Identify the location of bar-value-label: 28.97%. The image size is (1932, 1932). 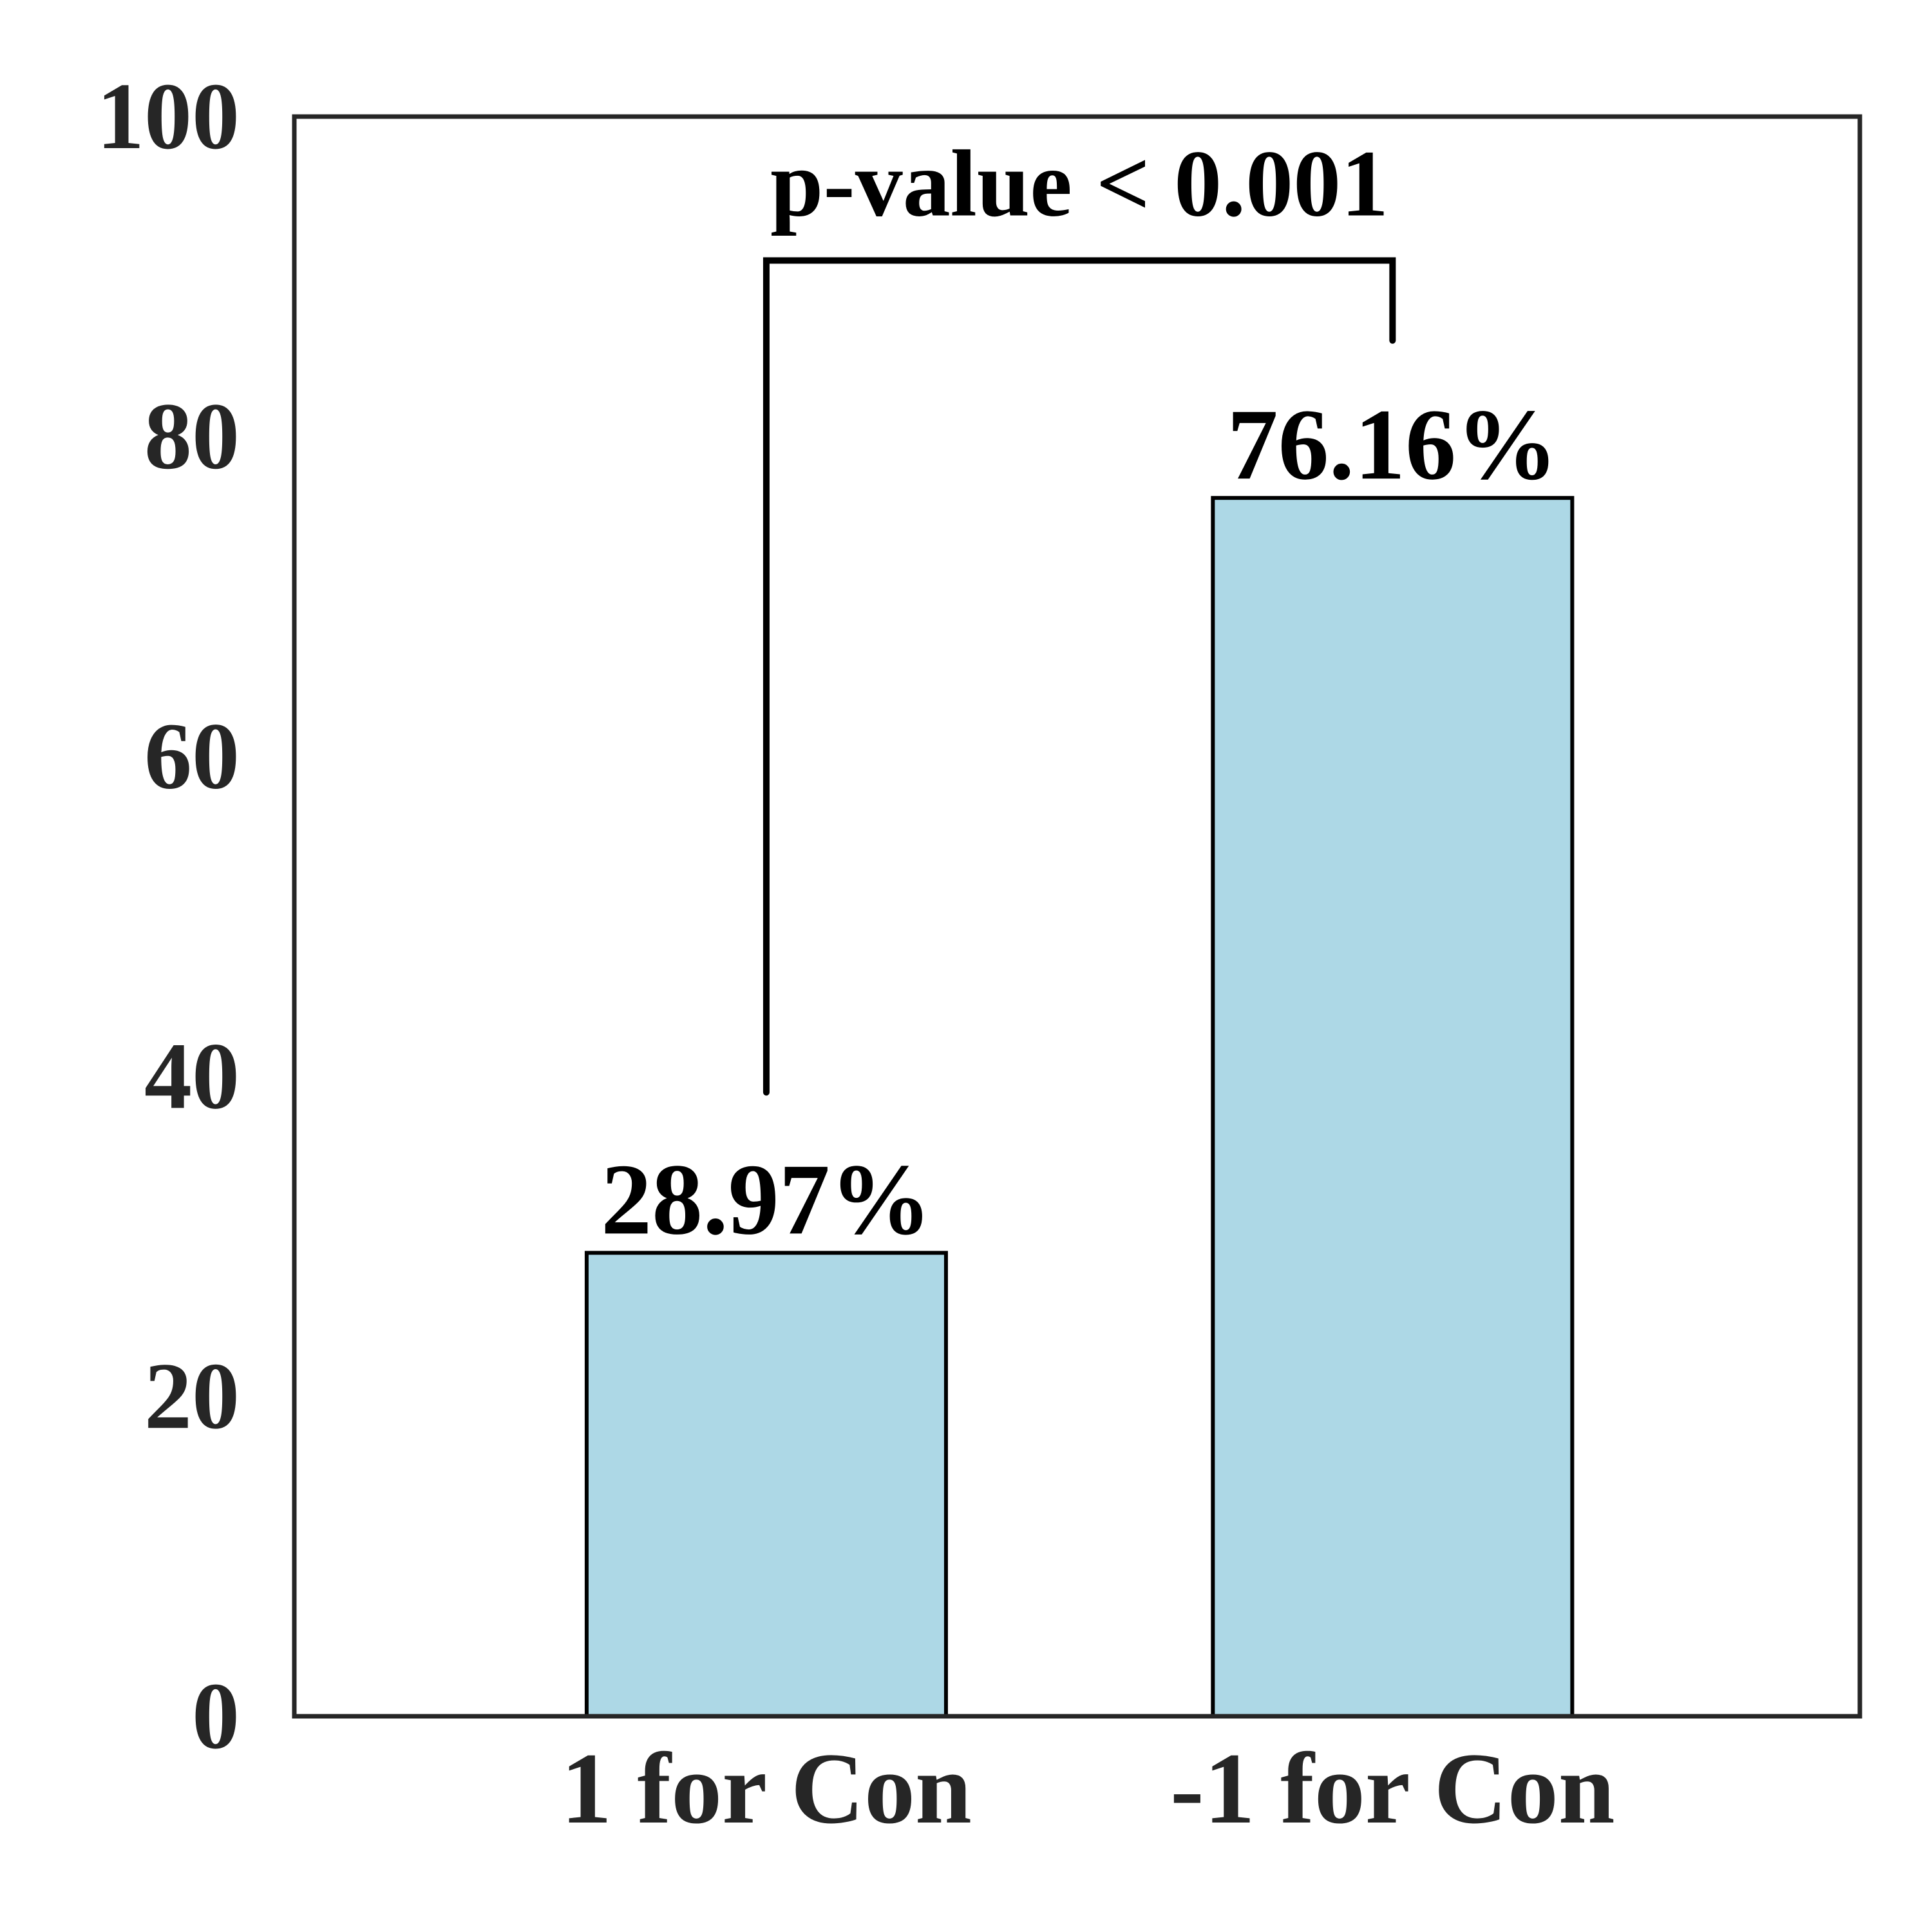
(766, 1199).